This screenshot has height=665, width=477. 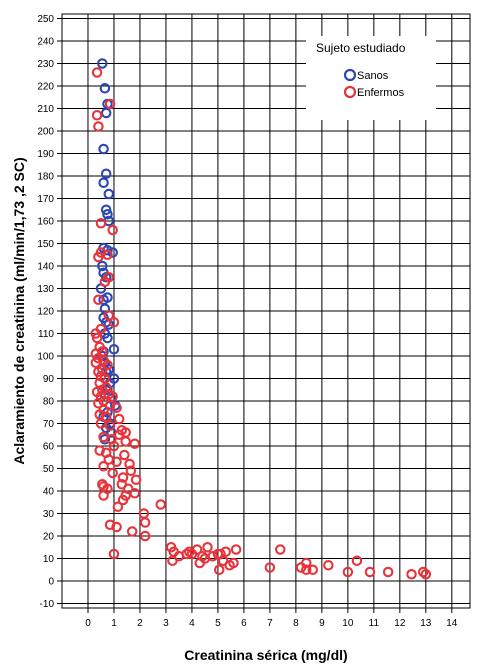 I want to click on y-tick-label: 140, so click(x=45, y=267).